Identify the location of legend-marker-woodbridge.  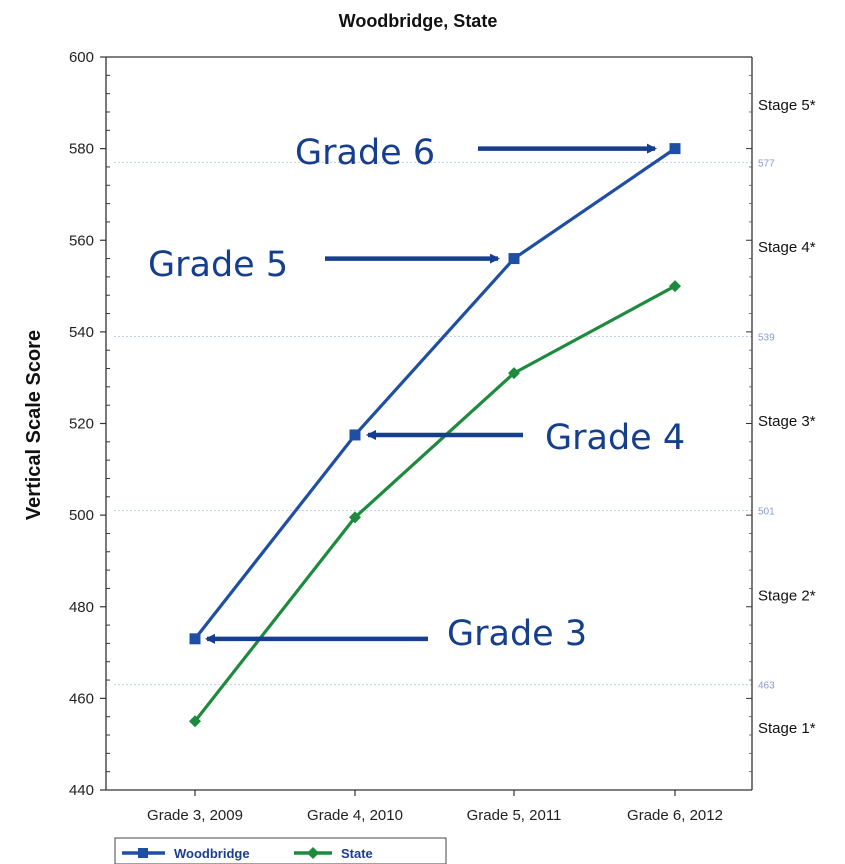
(143, 853).